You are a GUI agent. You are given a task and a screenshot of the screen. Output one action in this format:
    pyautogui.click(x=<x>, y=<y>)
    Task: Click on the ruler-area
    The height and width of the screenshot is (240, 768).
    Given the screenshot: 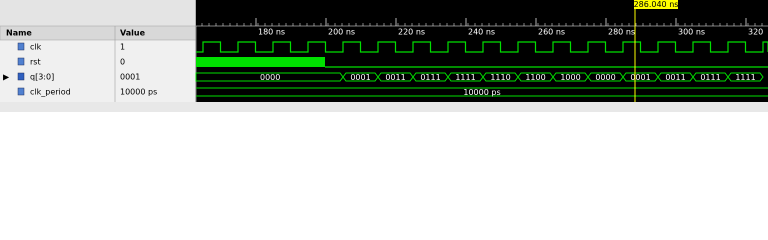 What is the action you would take?
    pyautogui.click(x=482, y=13)
    